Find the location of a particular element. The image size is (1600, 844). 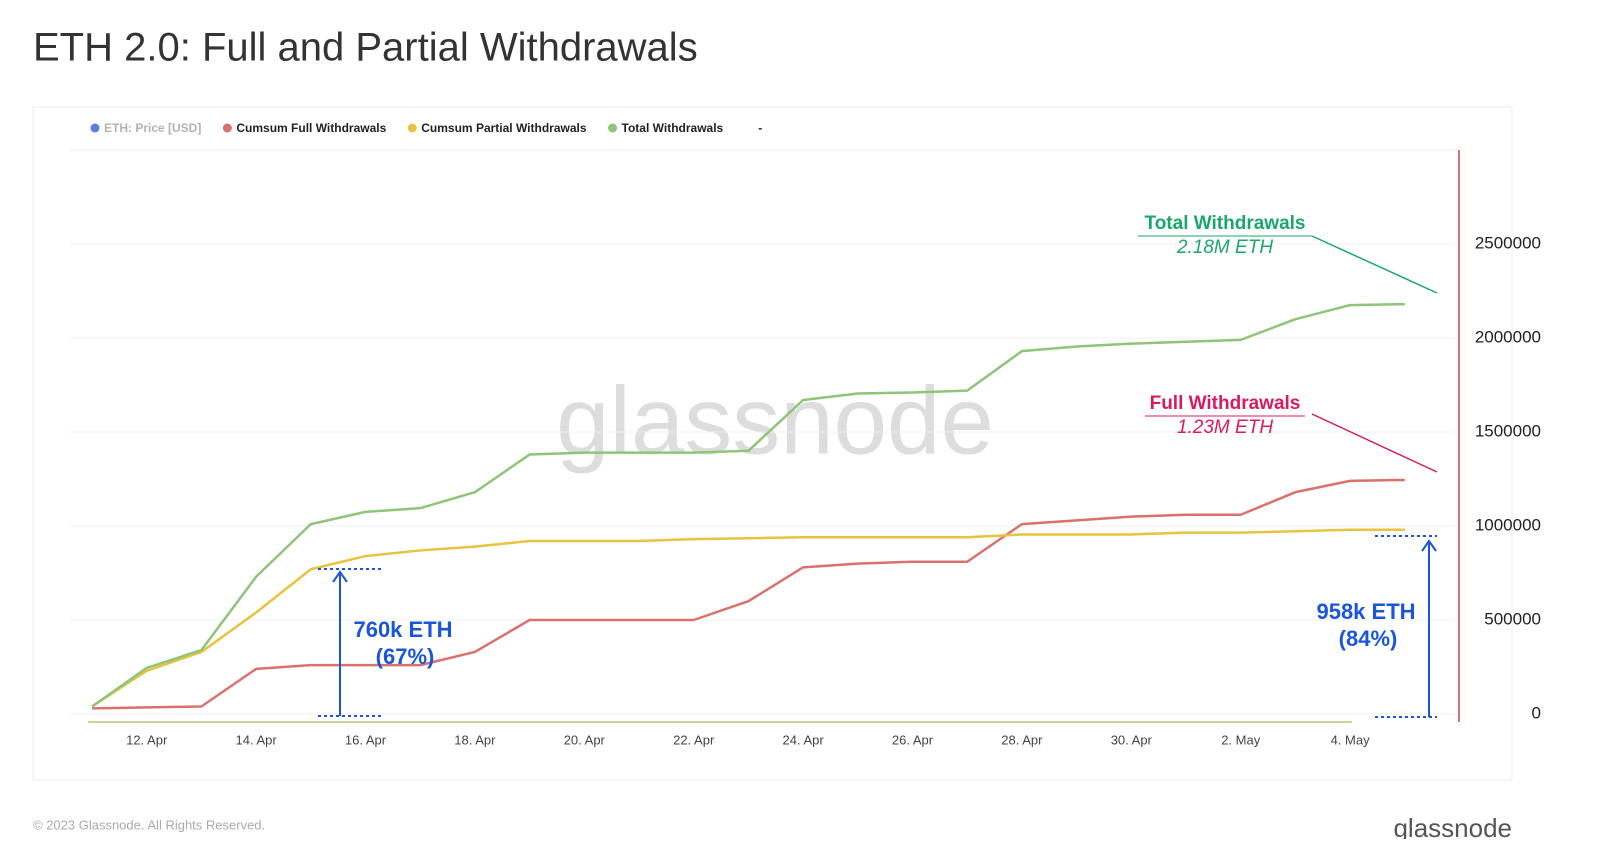

y-tick-label: 0 is located at coordinates (1536, 712).